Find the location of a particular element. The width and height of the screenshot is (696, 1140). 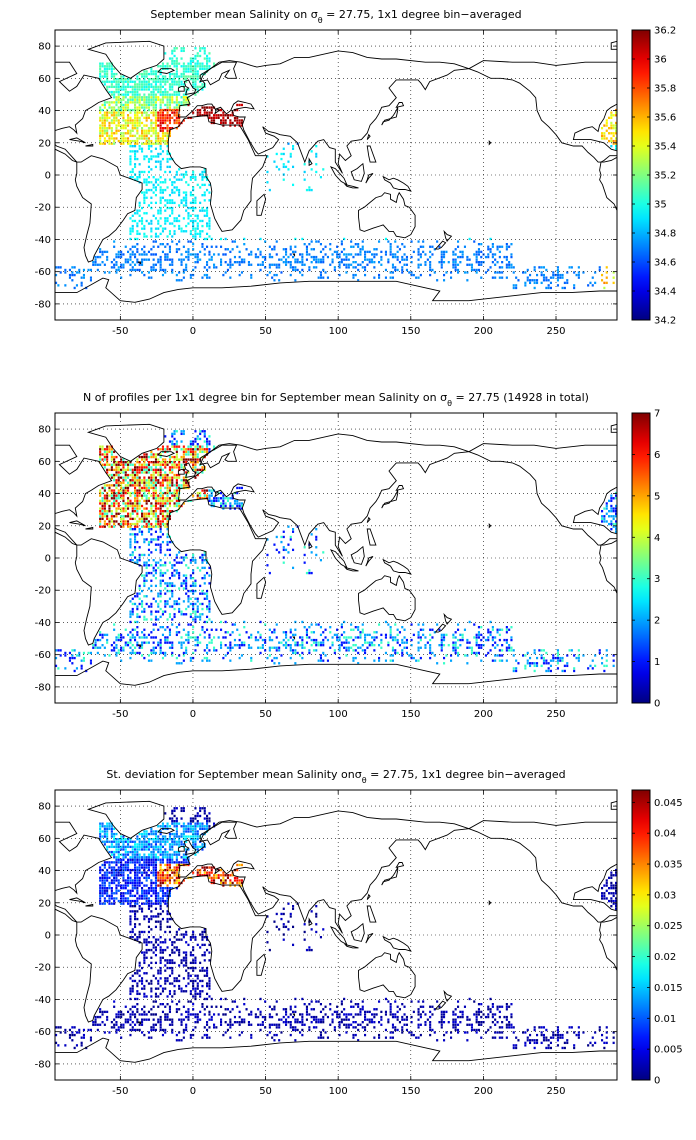

y-tick-label: 20 is located at coordinates (44, 143).